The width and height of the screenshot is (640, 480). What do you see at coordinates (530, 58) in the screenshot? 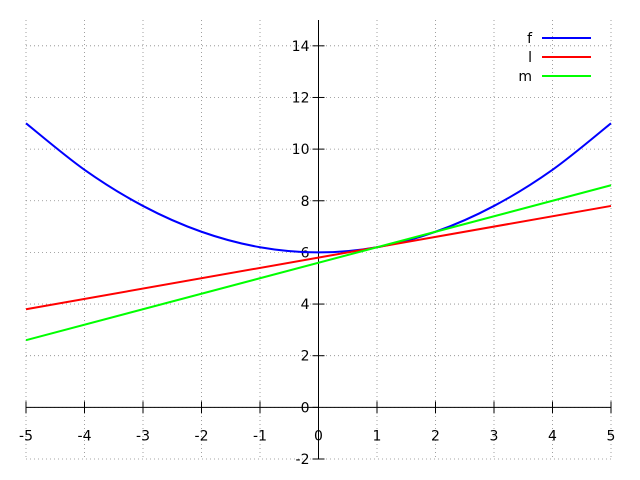
I see `legend-label-l: l` at bounding box center [530, 58].